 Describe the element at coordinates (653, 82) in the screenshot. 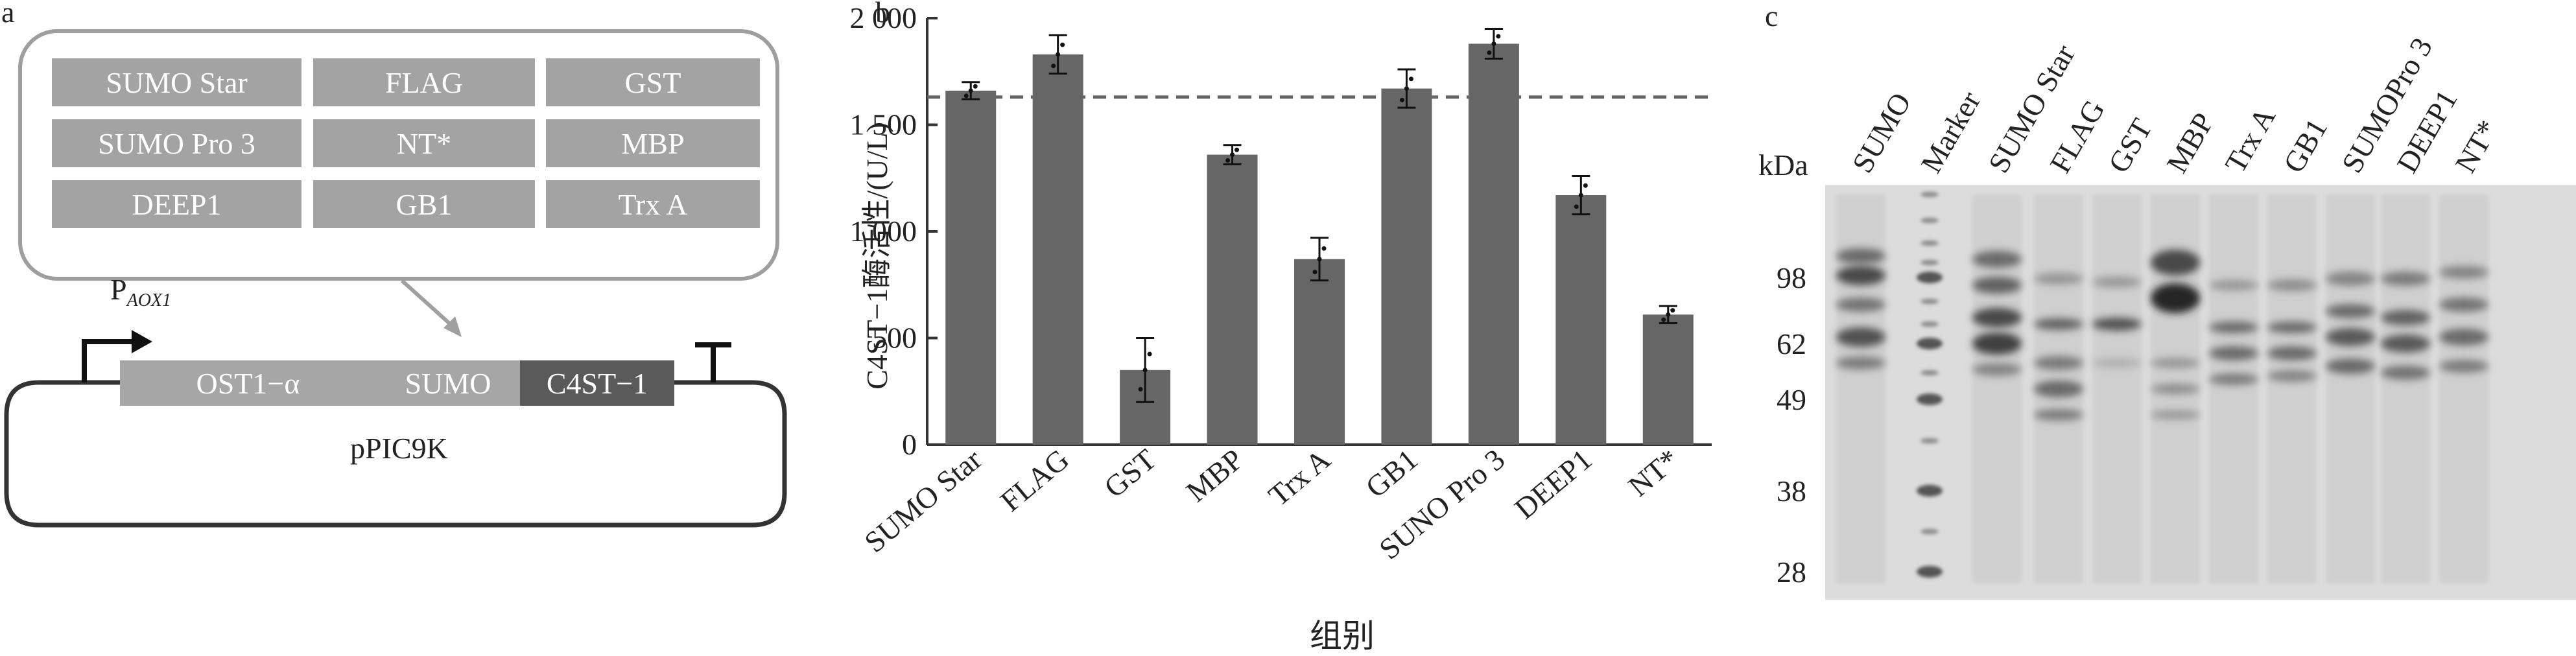

I see `tag-box: GST` at that location.